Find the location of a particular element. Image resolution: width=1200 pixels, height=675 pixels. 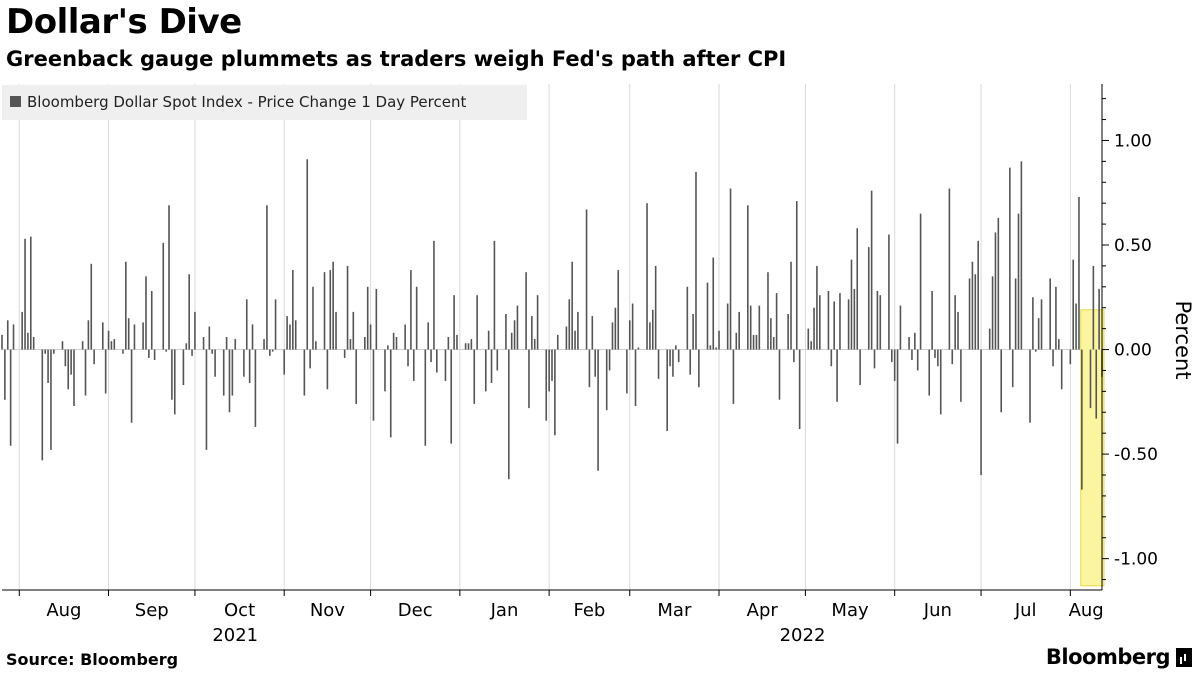

x-tick-label-1: Sep is located at coordinates (152, 610).